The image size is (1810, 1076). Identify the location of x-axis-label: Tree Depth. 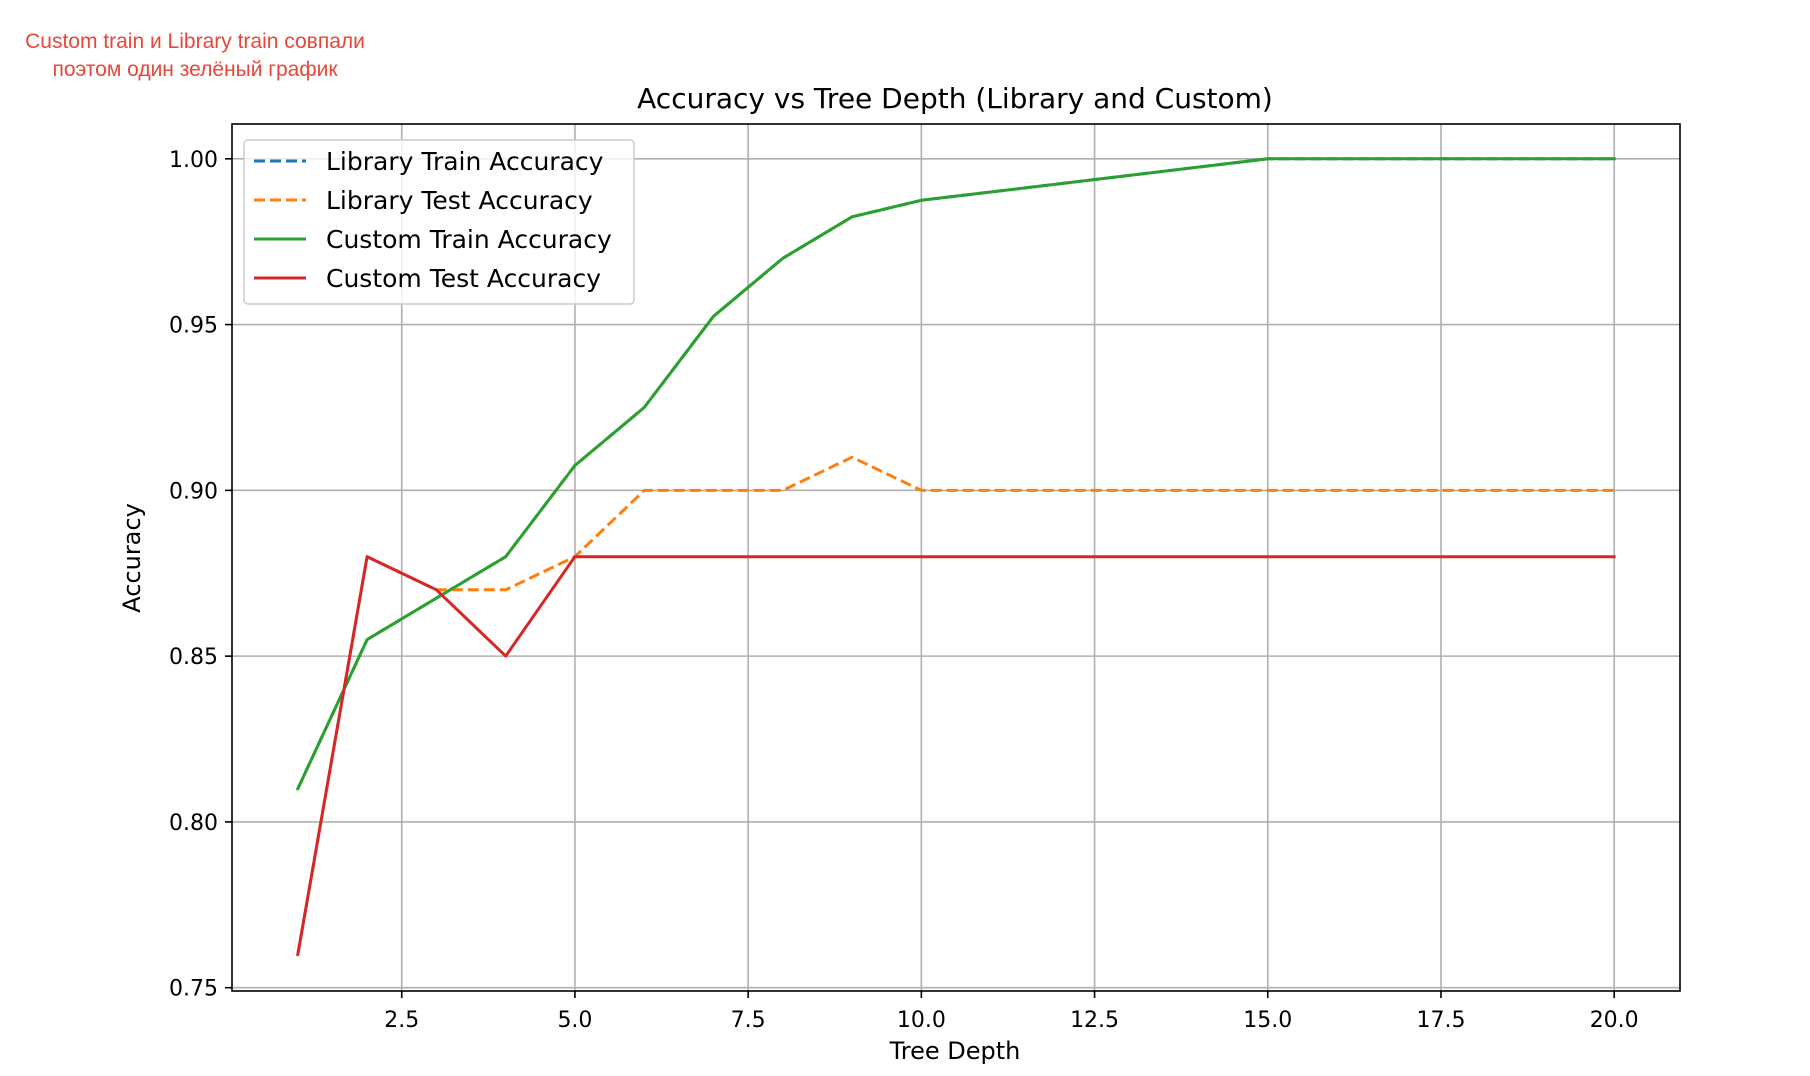
(955, 1051).